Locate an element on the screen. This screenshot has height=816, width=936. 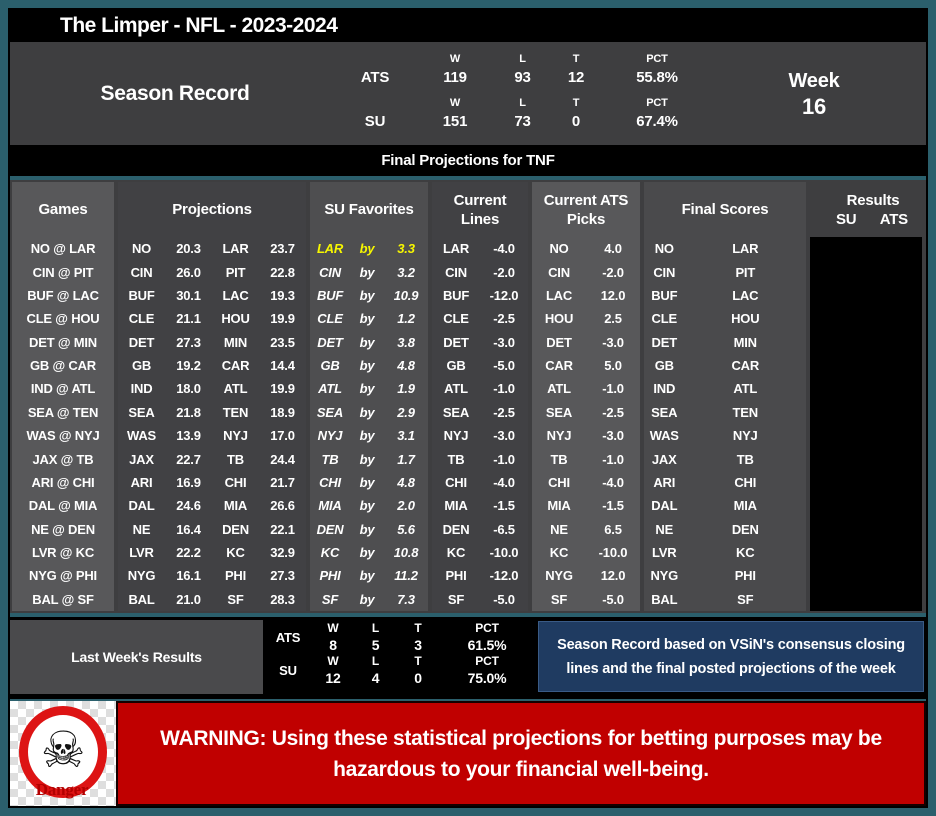
current-line-row: SF -5.0 is located at coordinates (480, 599).